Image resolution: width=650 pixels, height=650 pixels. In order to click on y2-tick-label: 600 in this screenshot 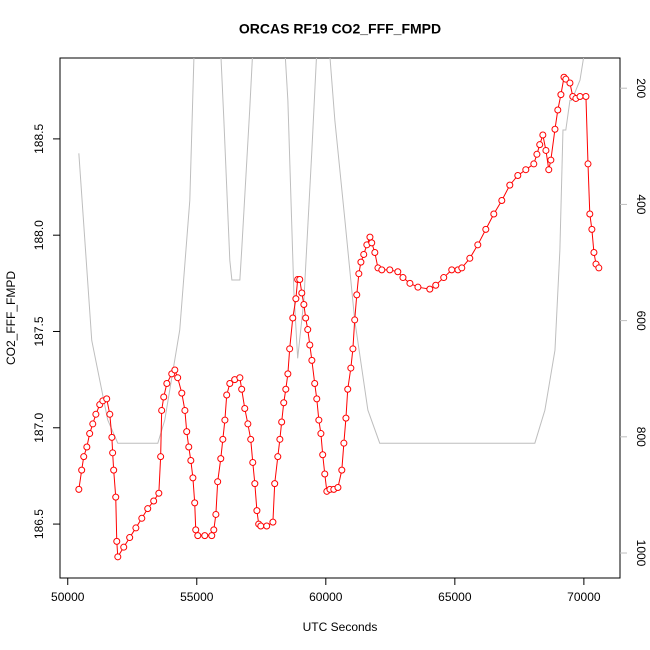, I will do `click(641, 321)`.